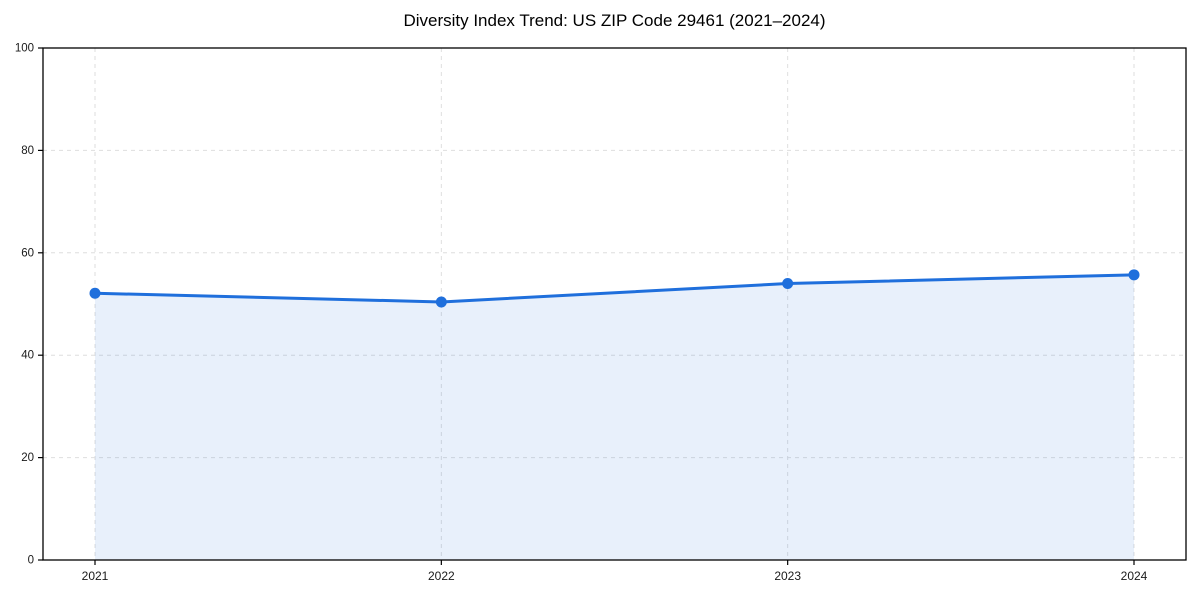 This screenshot has width=1200, height=600. I want to click on y-tick-label: 100, so click(24, 49).